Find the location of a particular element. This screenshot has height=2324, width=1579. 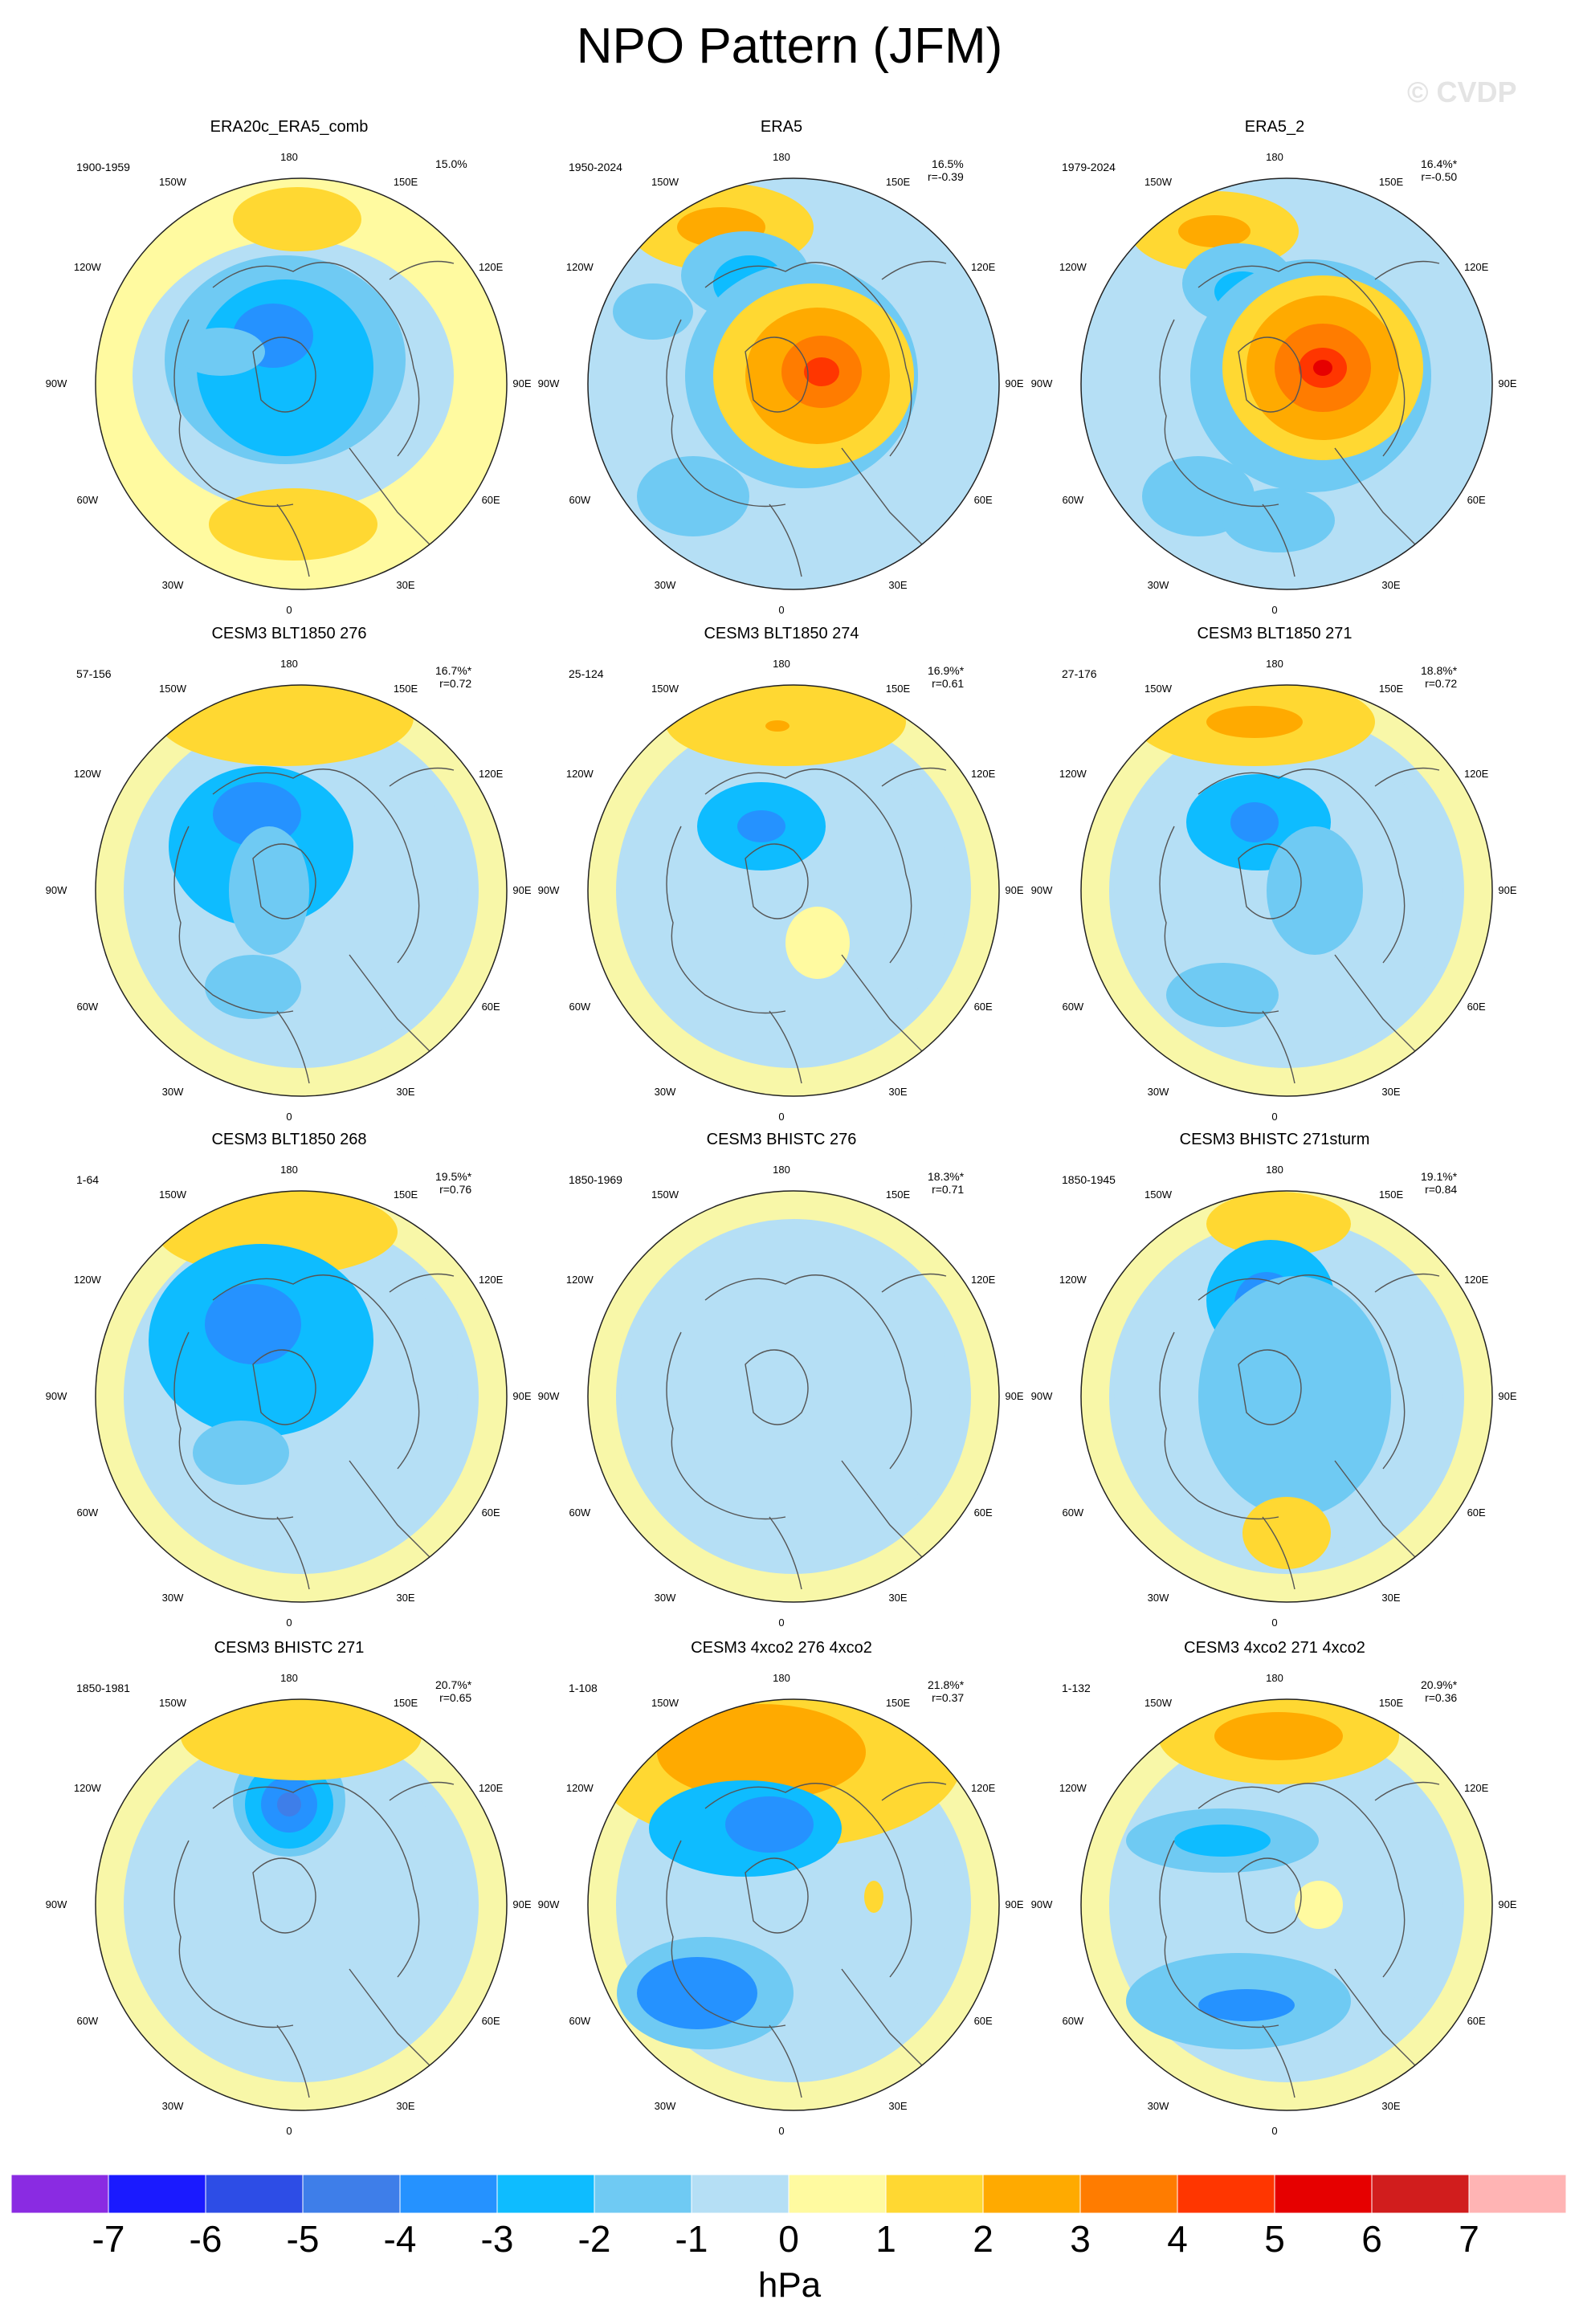

panel-stats: 18.3%* r=0.71 is located at coordinates (946, 1183).